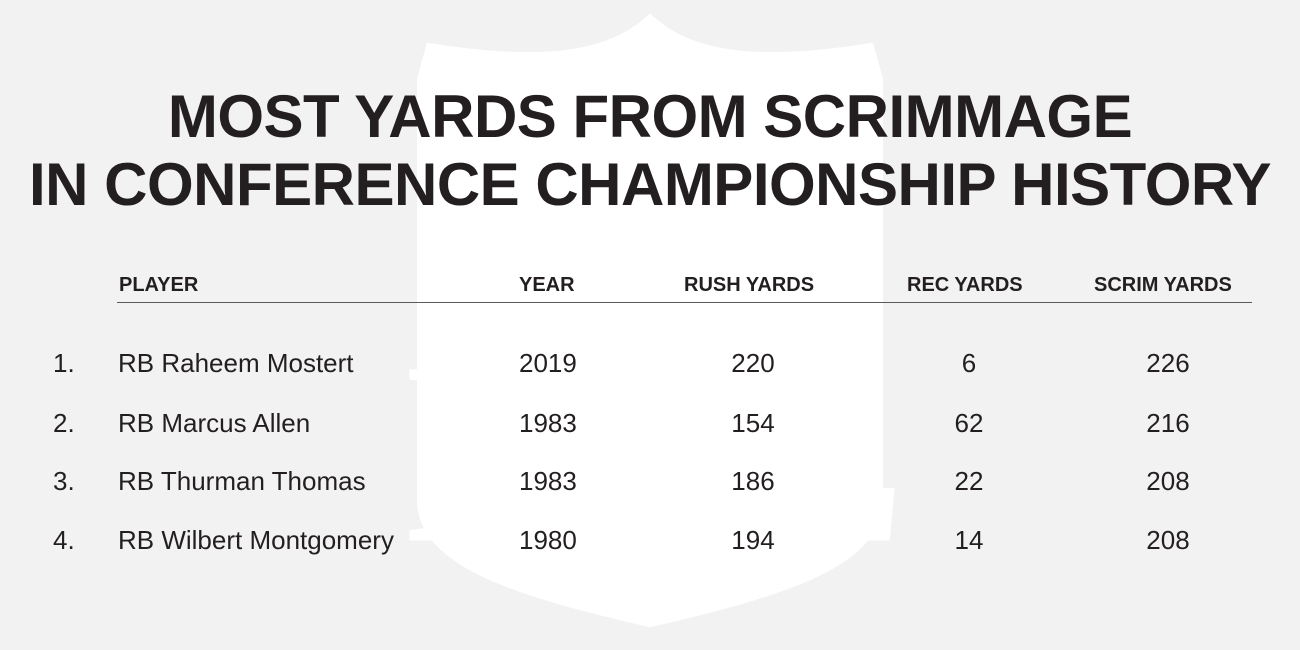  I want to click on row-player: RB Thurman Thomas, so click(242, 481).